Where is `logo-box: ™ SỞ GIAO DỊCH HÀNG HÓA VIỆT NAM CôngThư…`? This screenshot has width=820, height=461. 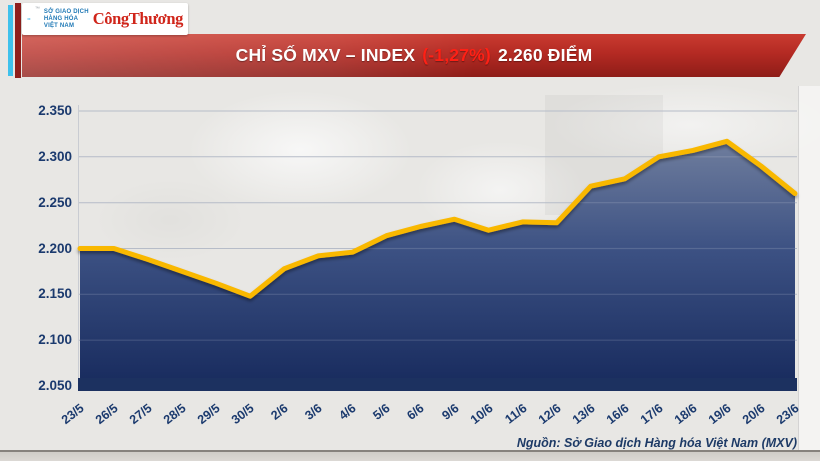
logo-box: ™ SỞ GIAO DỊCH HÀNG HÓA VIỆT NAM CôngThư… is located at coordinates (105, 19).